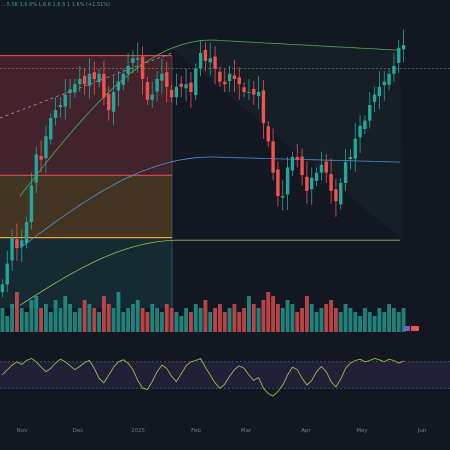  What do you see at coordinates (22, 431) in the screenshot?
I see `x-tick-label: Nov` at bounding box center [22, 431].